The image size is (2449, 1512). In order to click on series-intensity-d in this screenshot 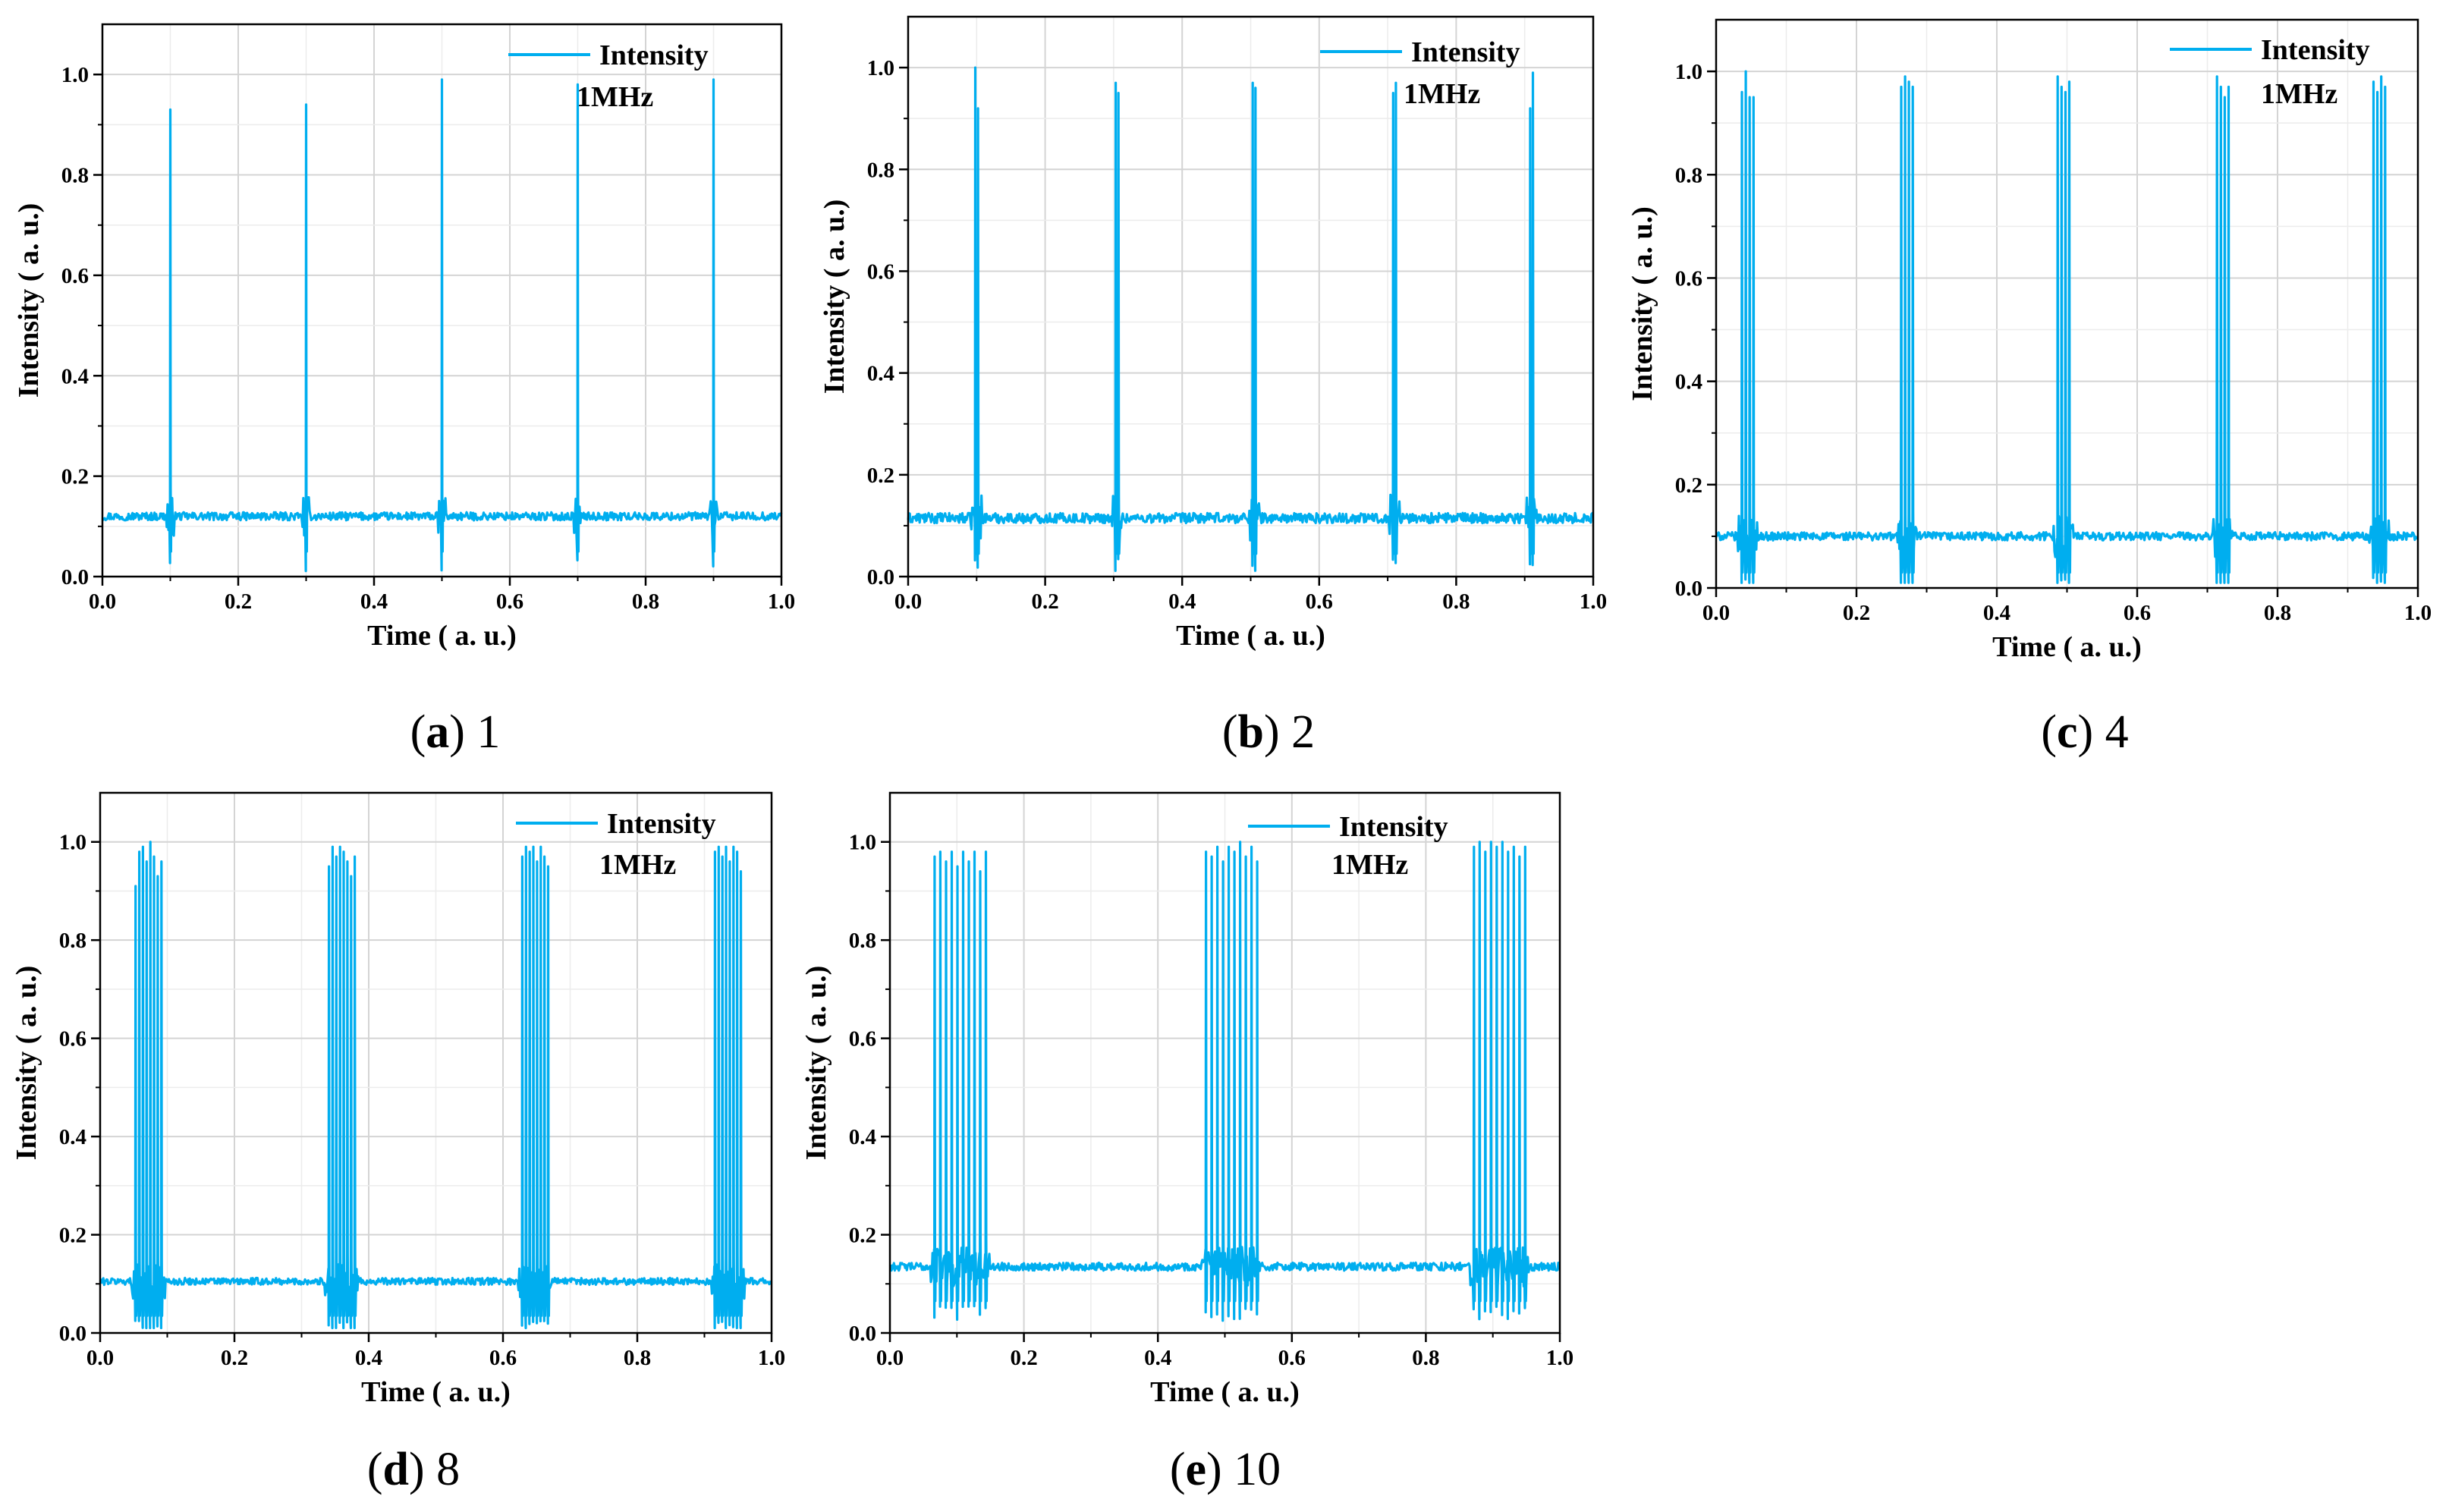, I will do `click(435, 1085)`.